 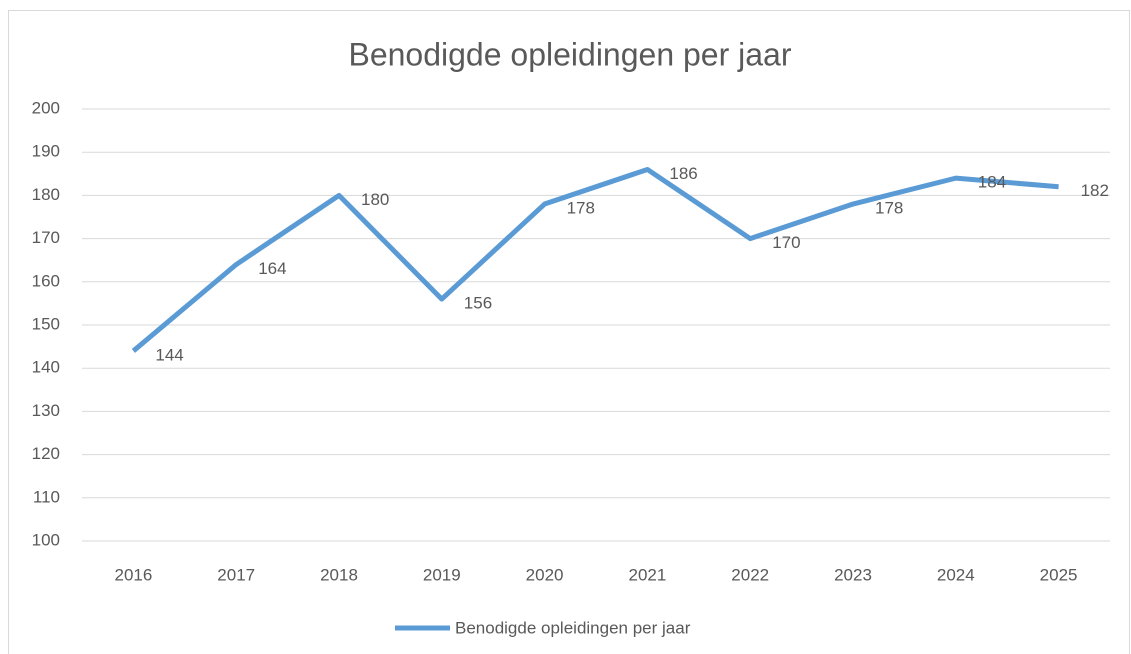 I want to click on legend-label: Benodigde opleidingen per jaar, so click(x=573, y=627).